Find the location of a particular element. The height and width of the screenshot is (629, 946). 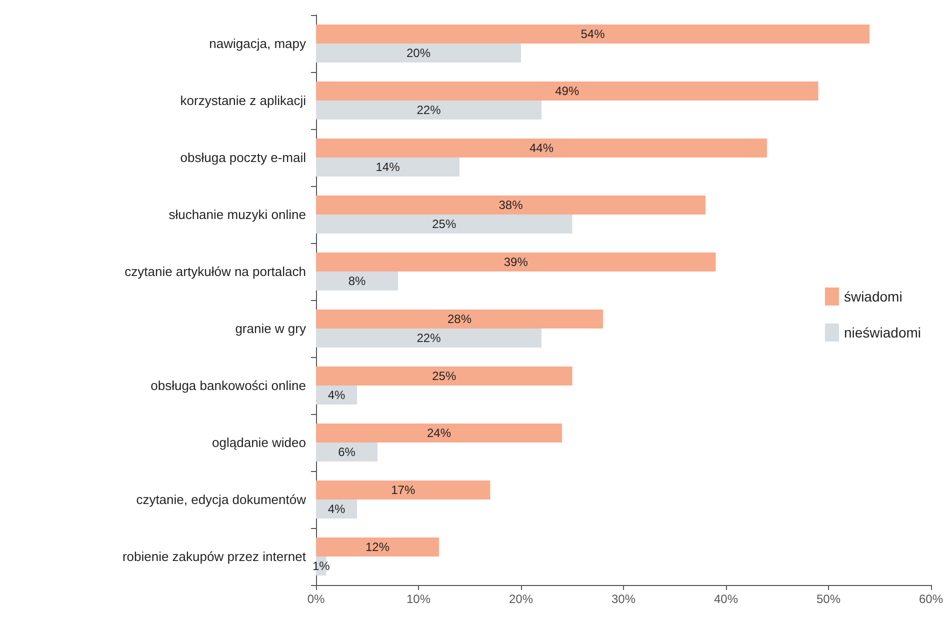

data-label: 6% is located at coordinates (347, 452).